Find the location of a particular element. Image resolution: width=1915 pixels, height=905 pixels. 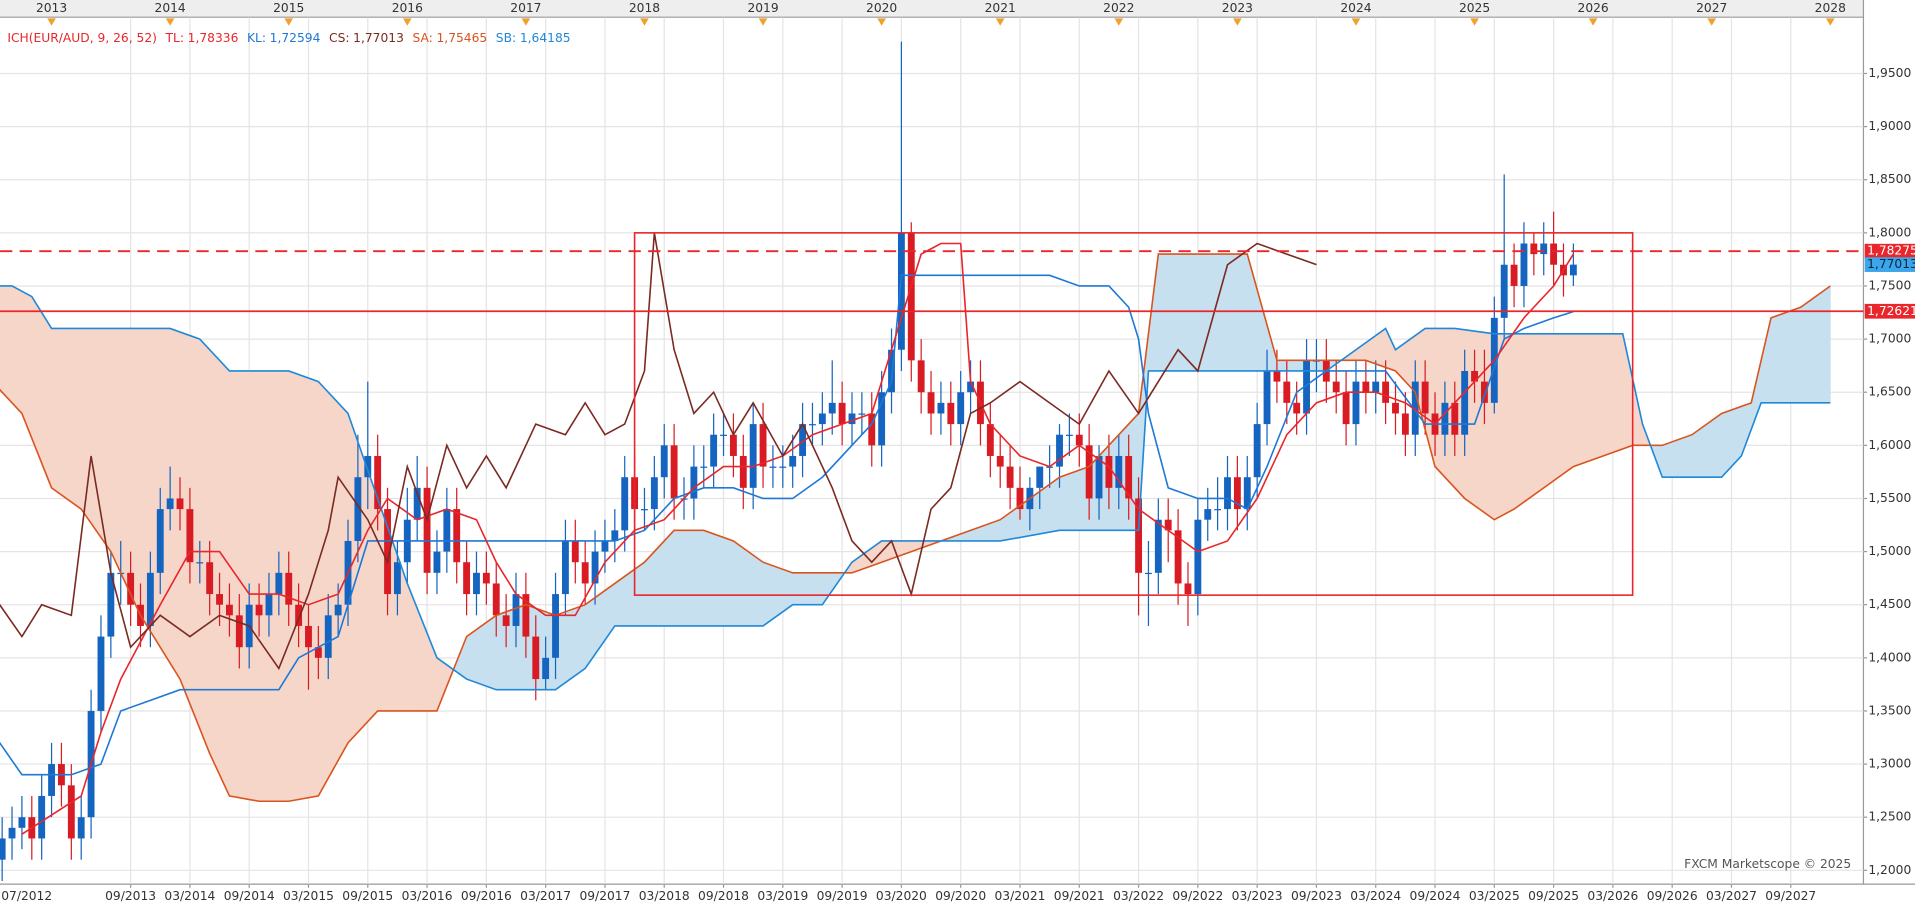

price-label-box is located at coordinates (1889, 251).